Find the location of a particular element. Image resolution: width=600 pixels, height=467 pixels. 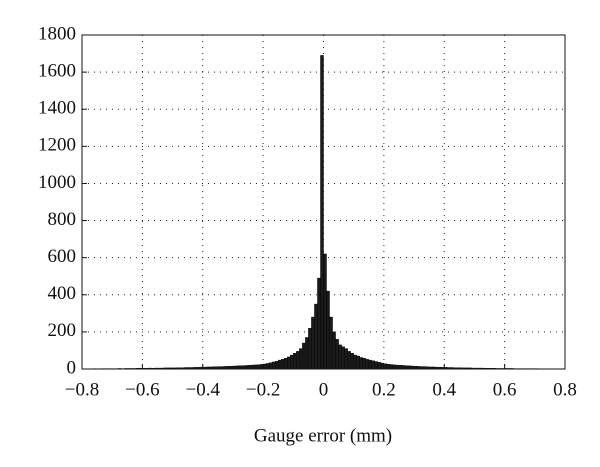

x-axis-label: Gauge error (mm) is located at coordinates (323, 435).